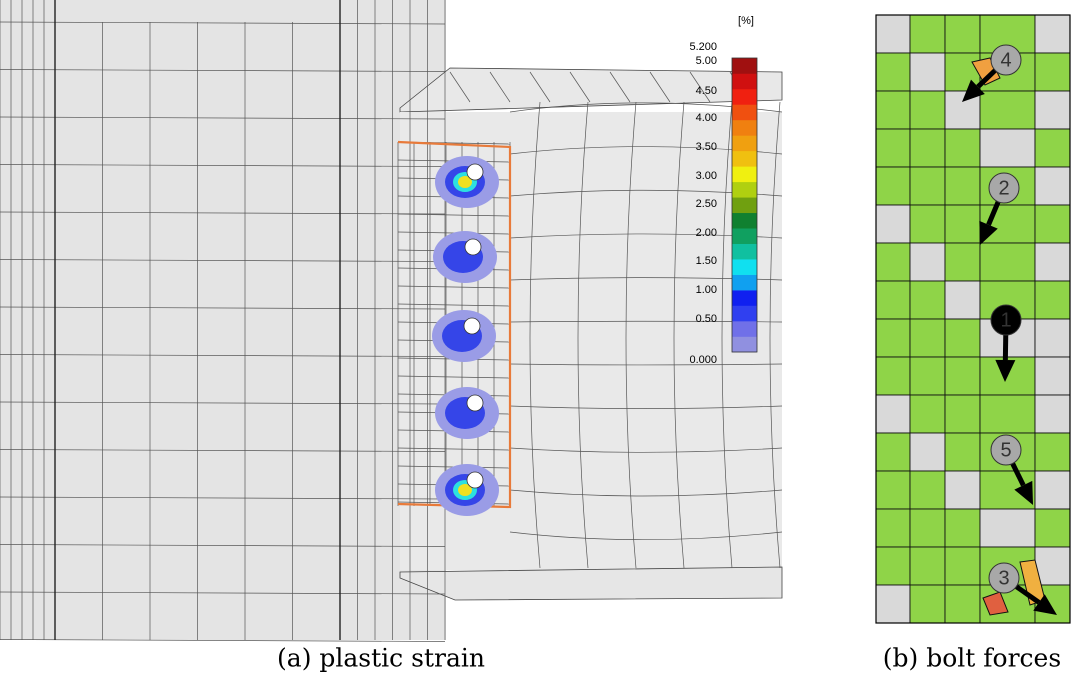 The width and height of the screenshot is (1074, 679). What do you see at coordinates (706, 233) in the screenshot?
I see `legend-label: 2.00` at bounding box center [706, 233].